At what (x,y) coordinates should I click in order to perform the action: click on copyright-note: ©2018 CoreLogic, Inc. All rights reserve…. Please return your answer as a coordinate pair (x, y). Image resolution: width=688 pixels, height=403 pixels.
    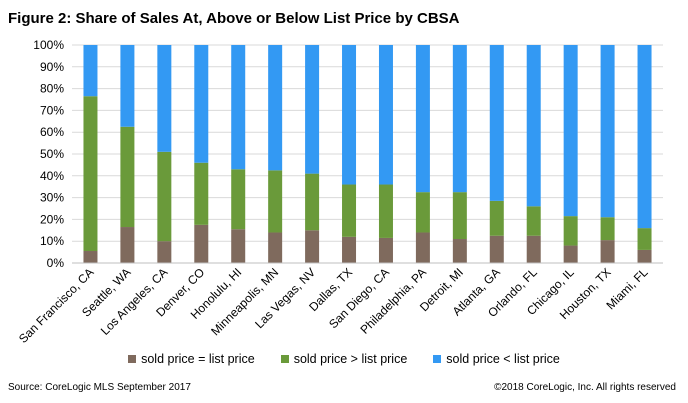
    Looking at the image, I should click on (585, 387).